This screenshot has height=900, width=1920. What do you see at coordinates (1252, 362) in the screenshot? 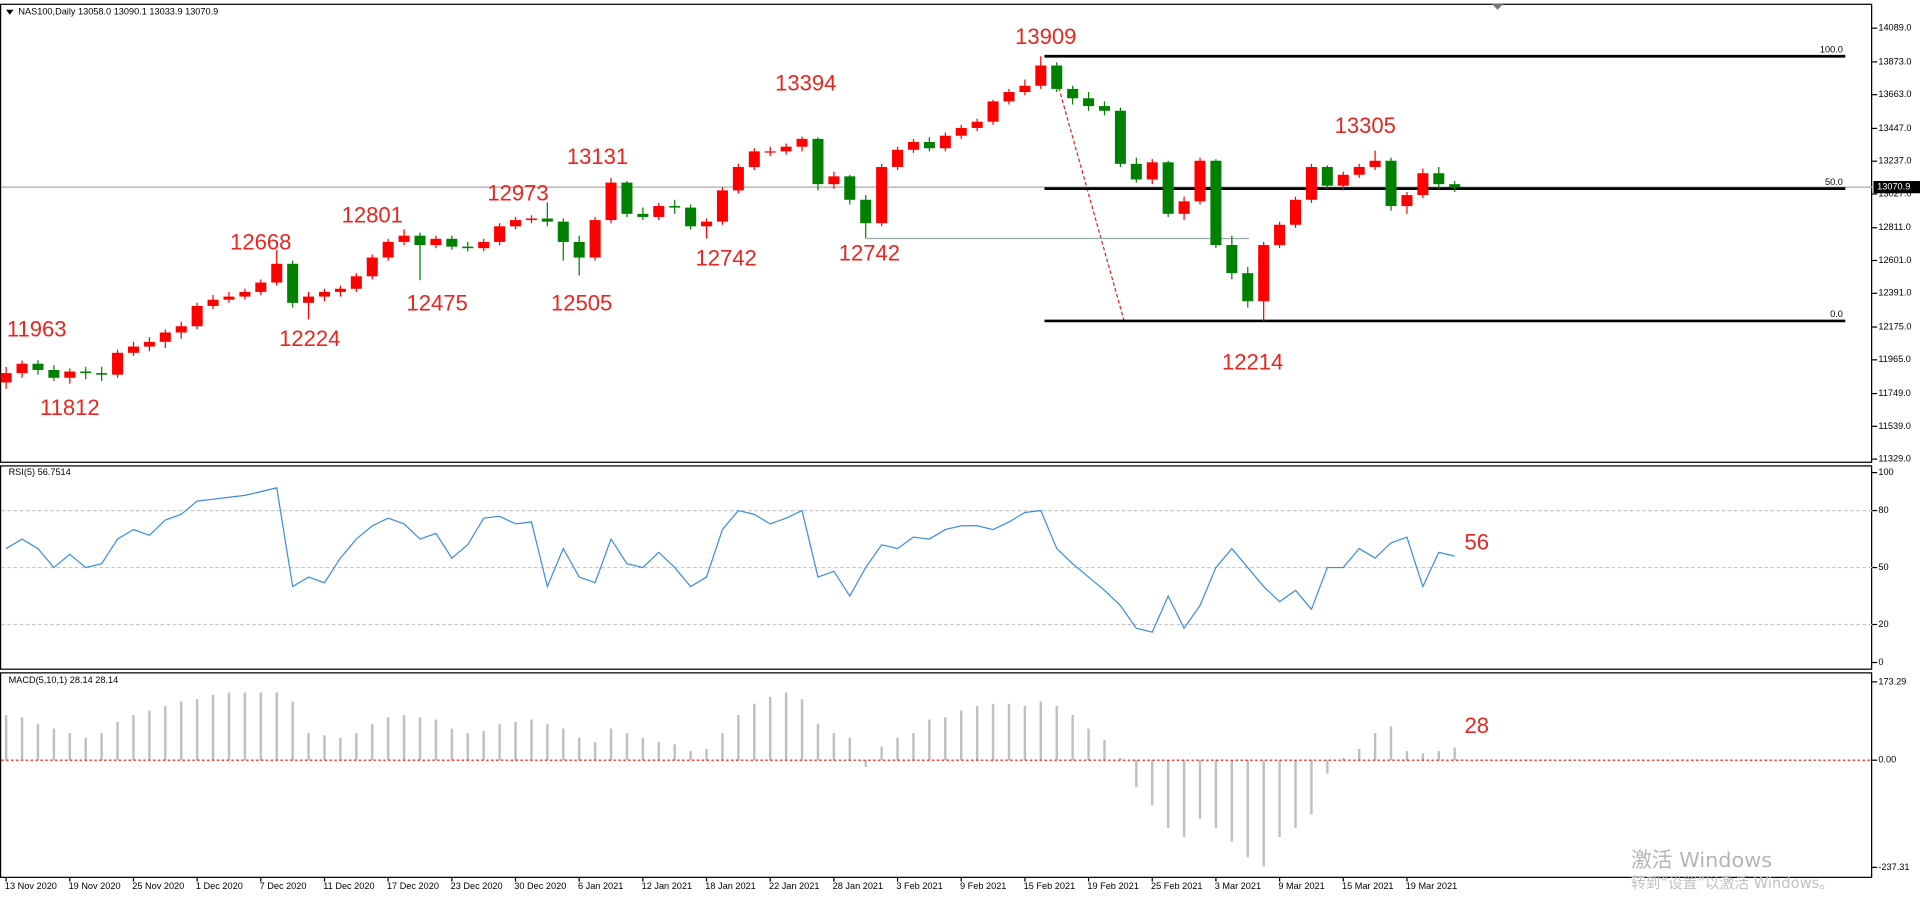
I see `price-annotation: 12214` at bounding box center [1252, 362].